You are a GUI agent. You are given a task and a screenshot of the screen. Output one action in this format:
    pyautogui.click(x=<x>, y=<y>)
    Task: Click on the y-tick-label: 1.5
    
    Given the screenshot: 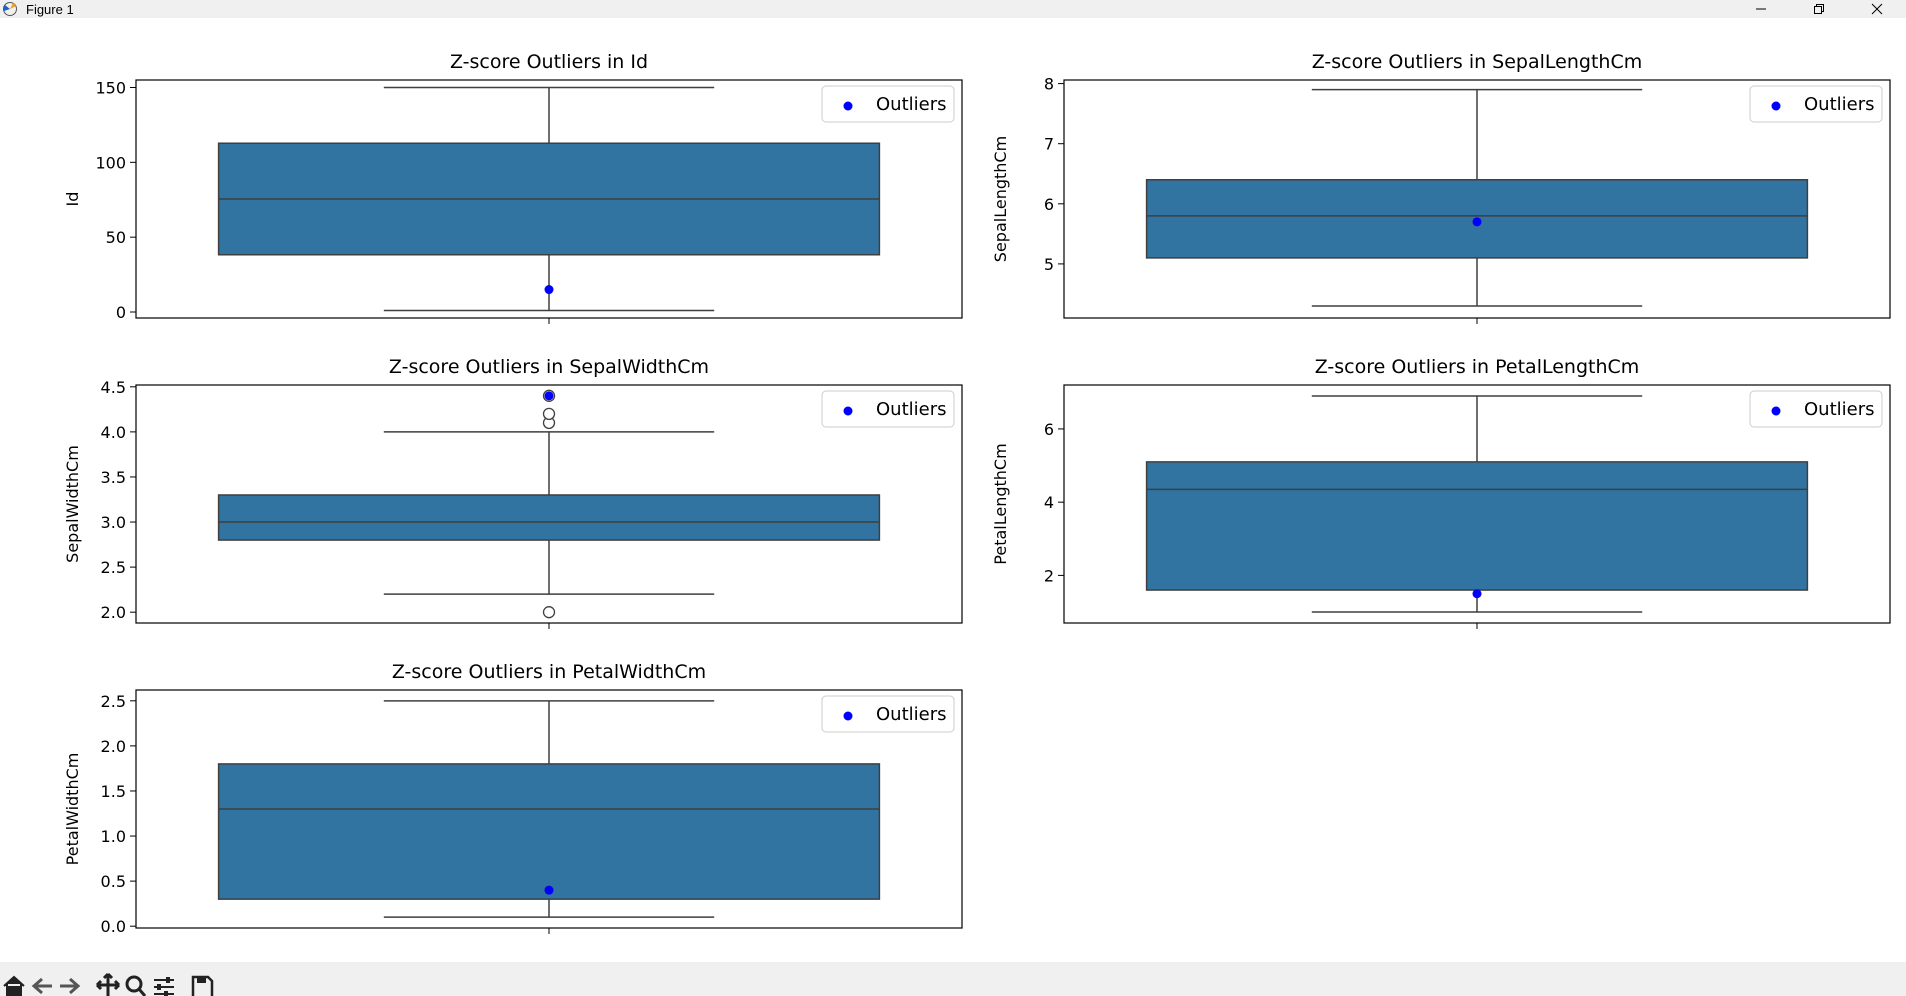 What is the action you would take?
    pyautogui.click(x=113, y=791)
    